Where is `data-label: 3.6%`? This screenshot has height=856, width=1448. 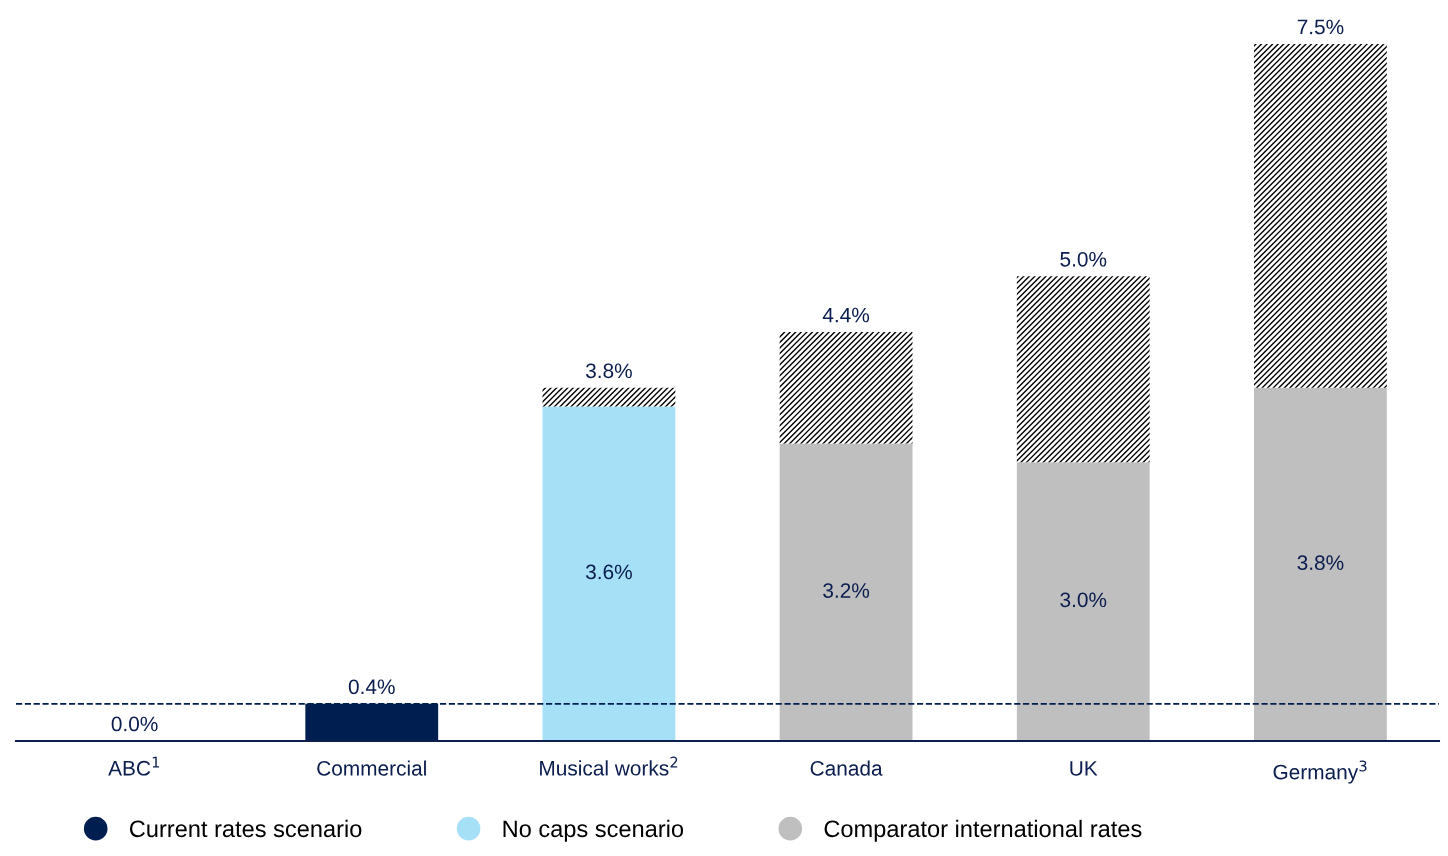
data-label: 3.6% is located at coordinates (608, 572).